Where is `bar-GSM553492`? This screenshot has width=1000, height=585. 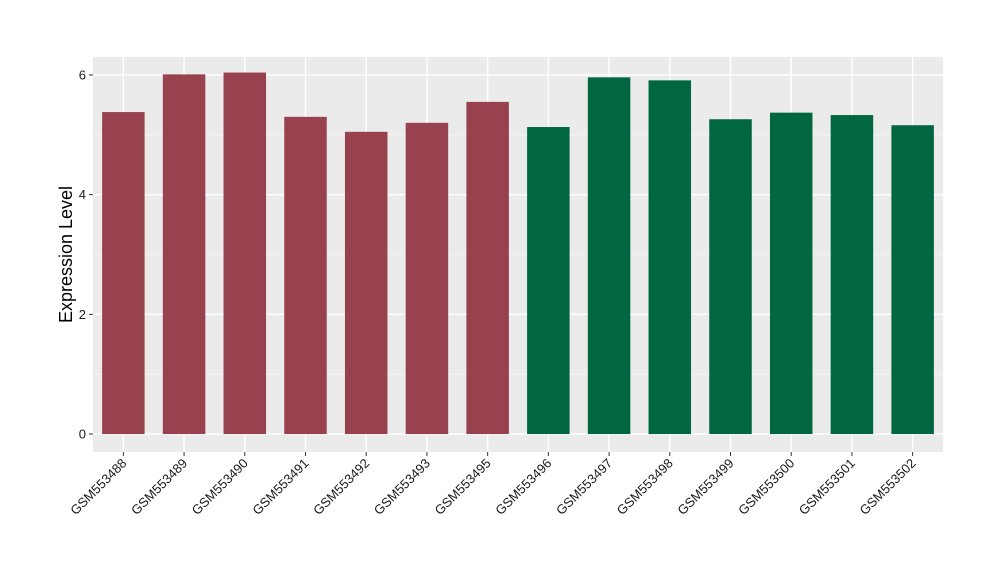
bar-GSM553492 is located at coordinates (366, 283).